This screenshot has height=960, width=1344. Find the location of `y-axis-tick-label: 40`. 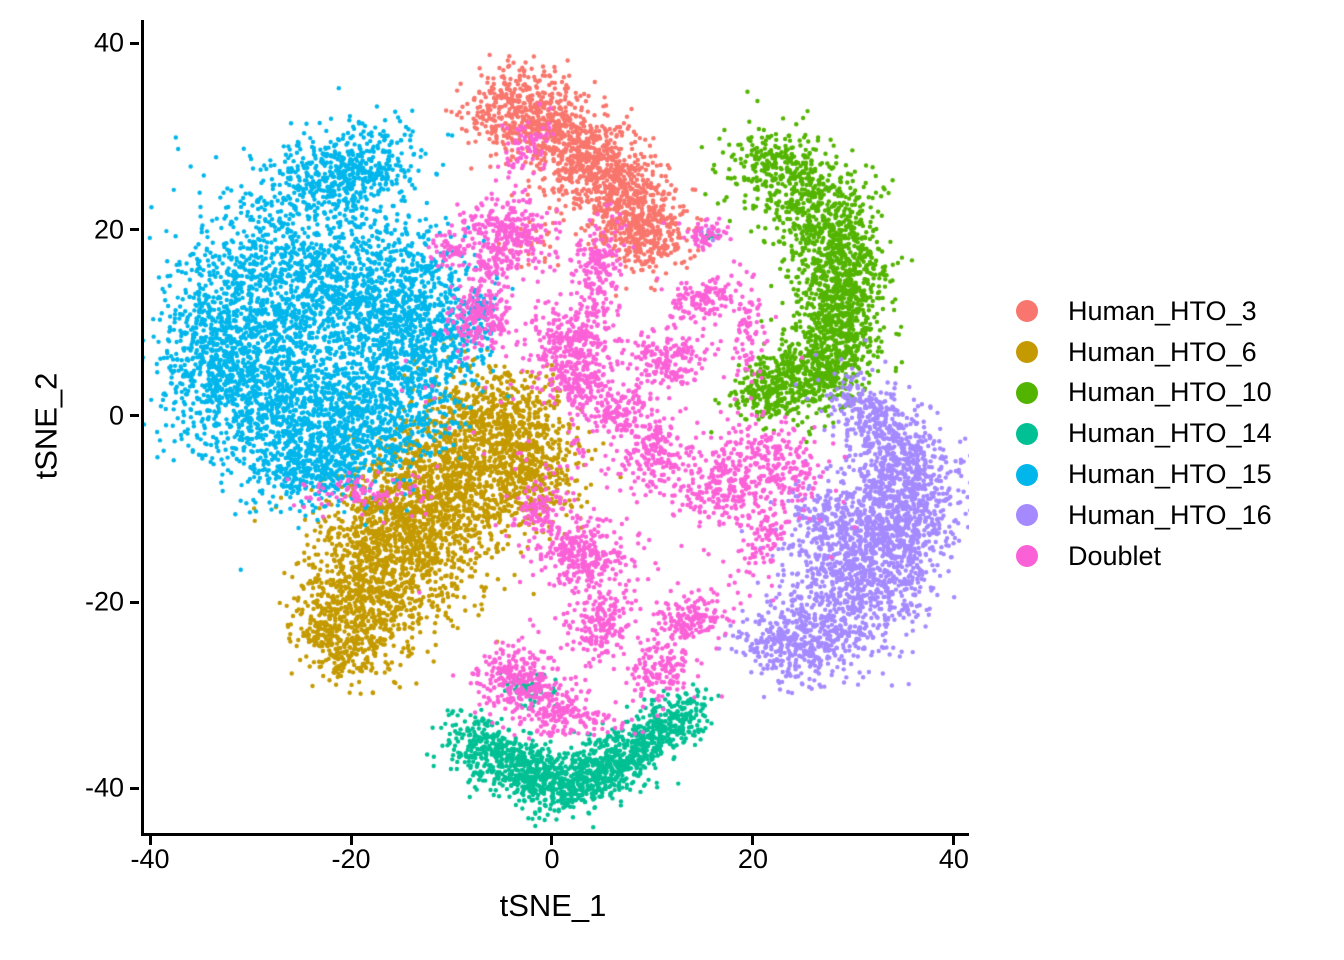

y-axis-tick-label: 40 is located at coordinates (108, 42).